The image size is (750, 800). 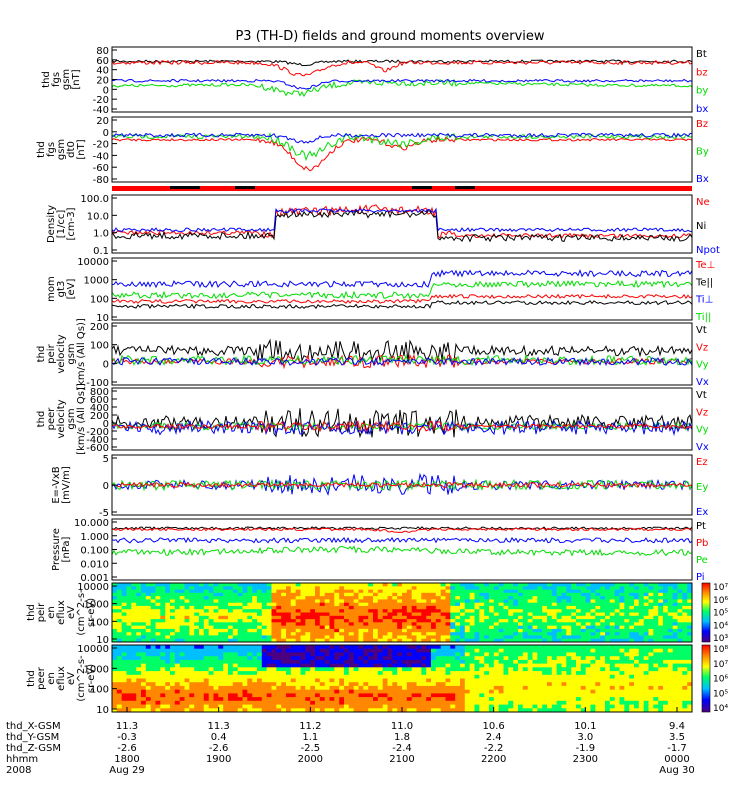 I want to click on y-axis-label: velocity, so click(x=61, y=418).